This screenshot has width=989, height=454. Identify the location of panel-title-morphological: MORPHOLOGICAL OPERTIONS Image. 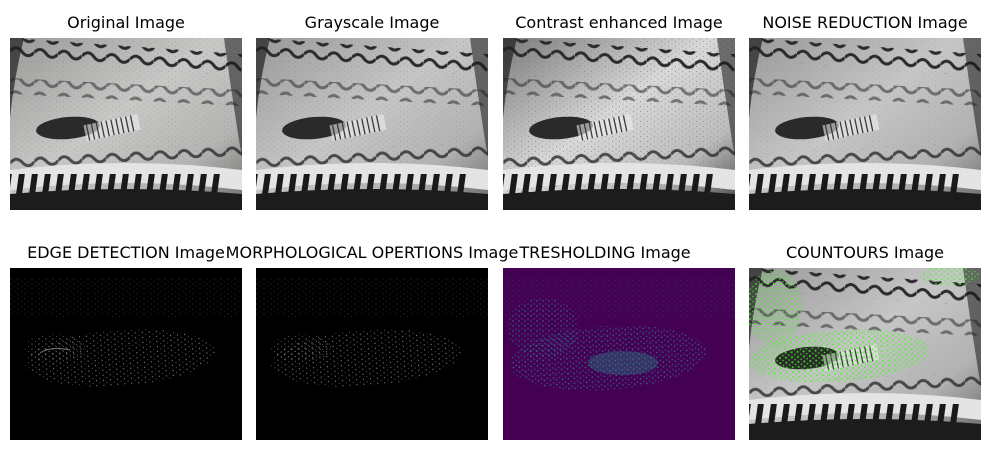
(372, 252).